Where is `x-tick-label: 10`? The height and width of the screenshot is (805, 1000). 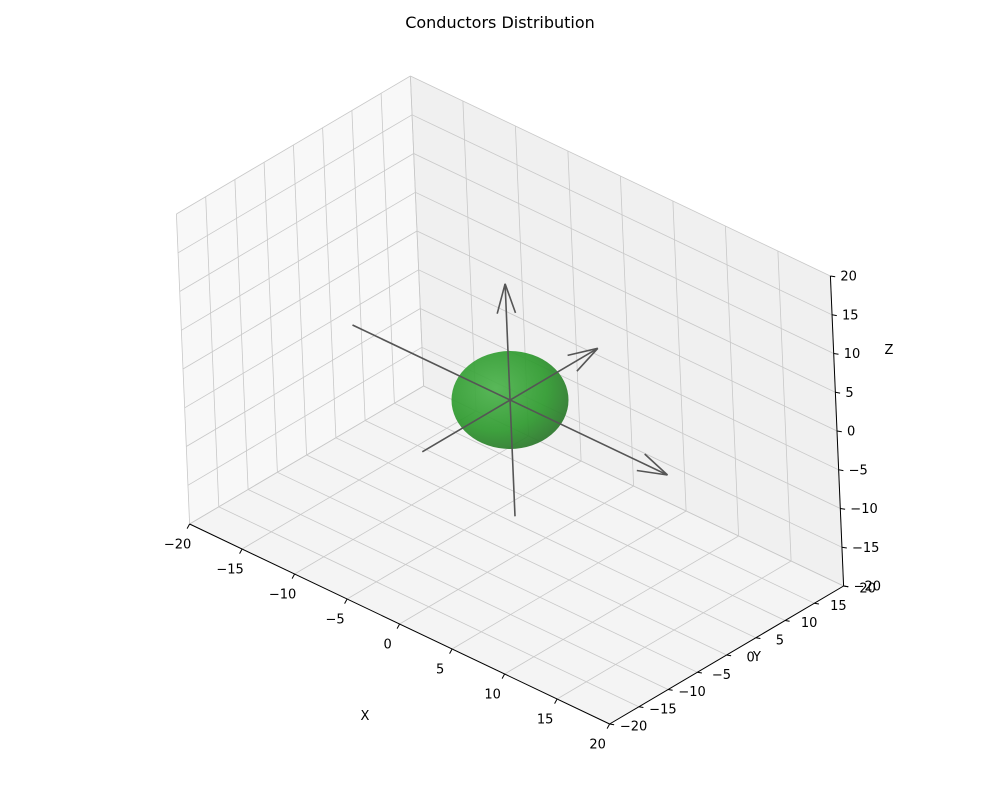
x-tick-label: 10 is located at coordinates (492, 695).